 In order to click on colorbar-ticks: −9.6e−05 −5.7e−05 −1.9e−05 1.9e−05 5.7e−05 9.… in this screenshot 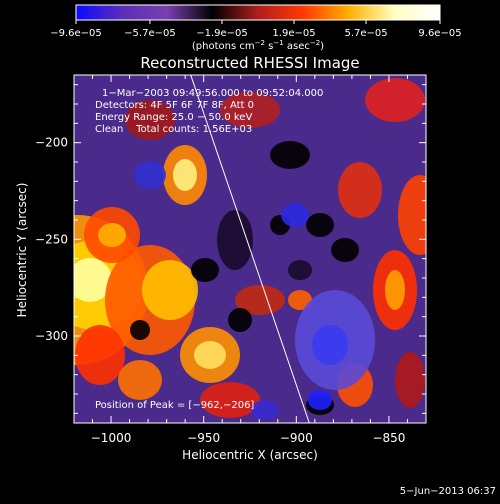, I will do `click(256, 29)`.